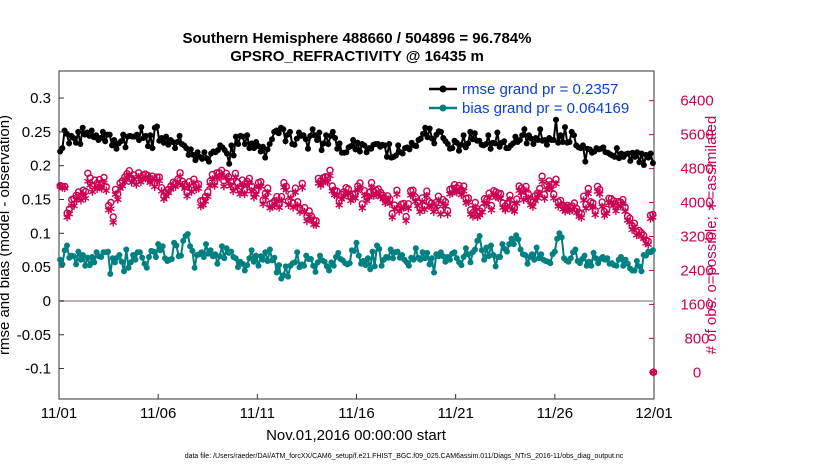 The image size is (830, 470). Describe the element at coordinates (357, 56) in the screenshot. I see `chart-subtitle: GPSRO_REFRACTIVITY @ 16435 m` at that location.